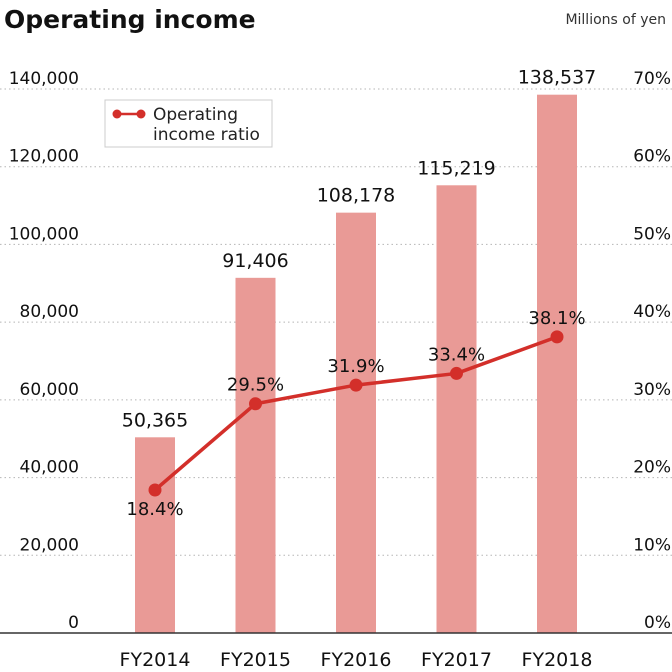 This screenshot has height=672, width=672. I want to click on left-tick-label: 100,000, so click(44, 234).